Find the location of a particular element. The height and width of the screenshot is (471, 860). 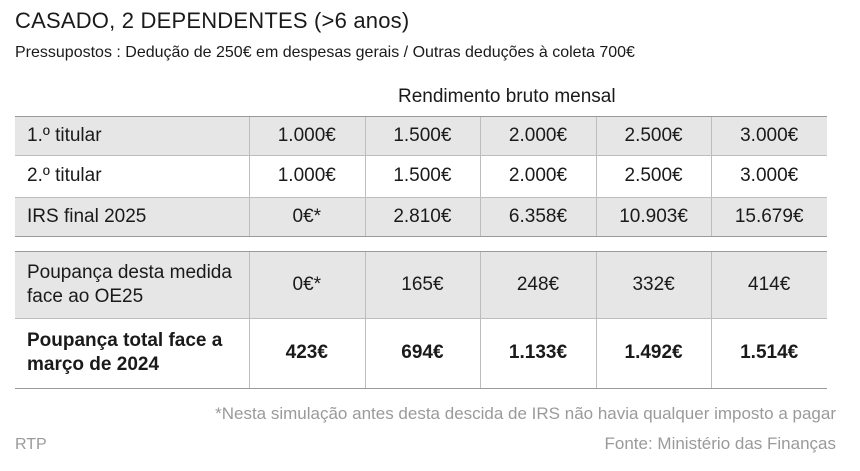

row-label: IRS final 2025 is located at coordinates (87, 216).